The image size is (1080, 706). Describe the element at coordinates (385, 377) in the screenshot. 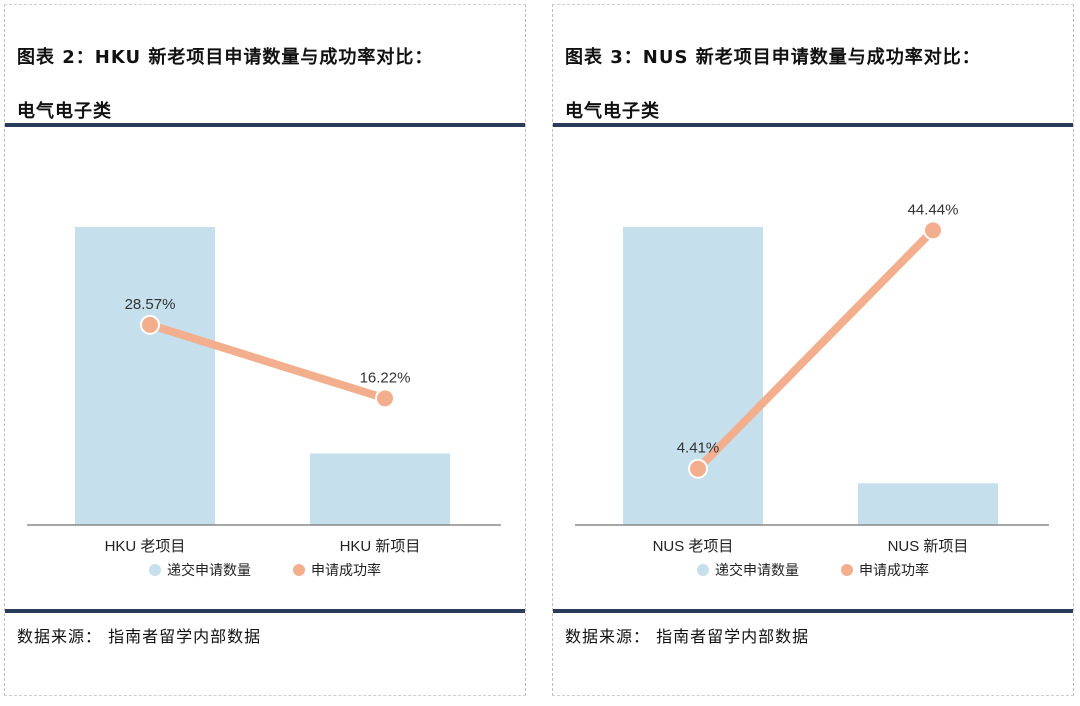

I see `rate-data-label: 16.22%` at that location.